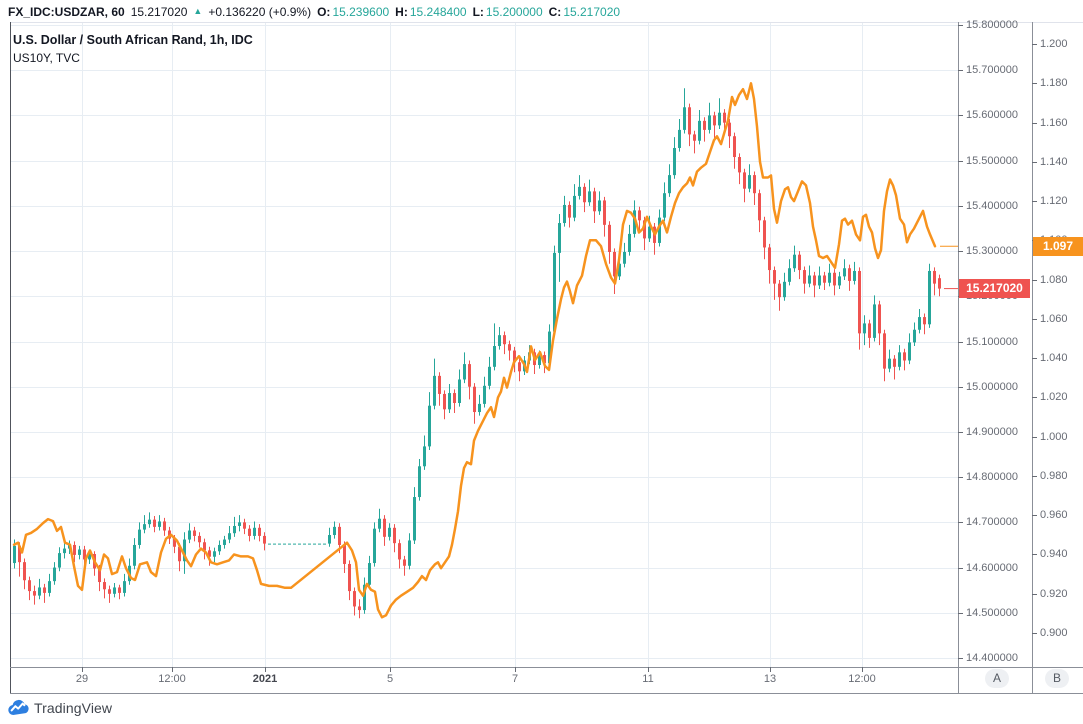 This screenshot has height=724, width=1083. What do you see at coordinates (431, 11) in the screenshot?
I see `high-value: H: 15.248400` at bounding box center [431, 11].